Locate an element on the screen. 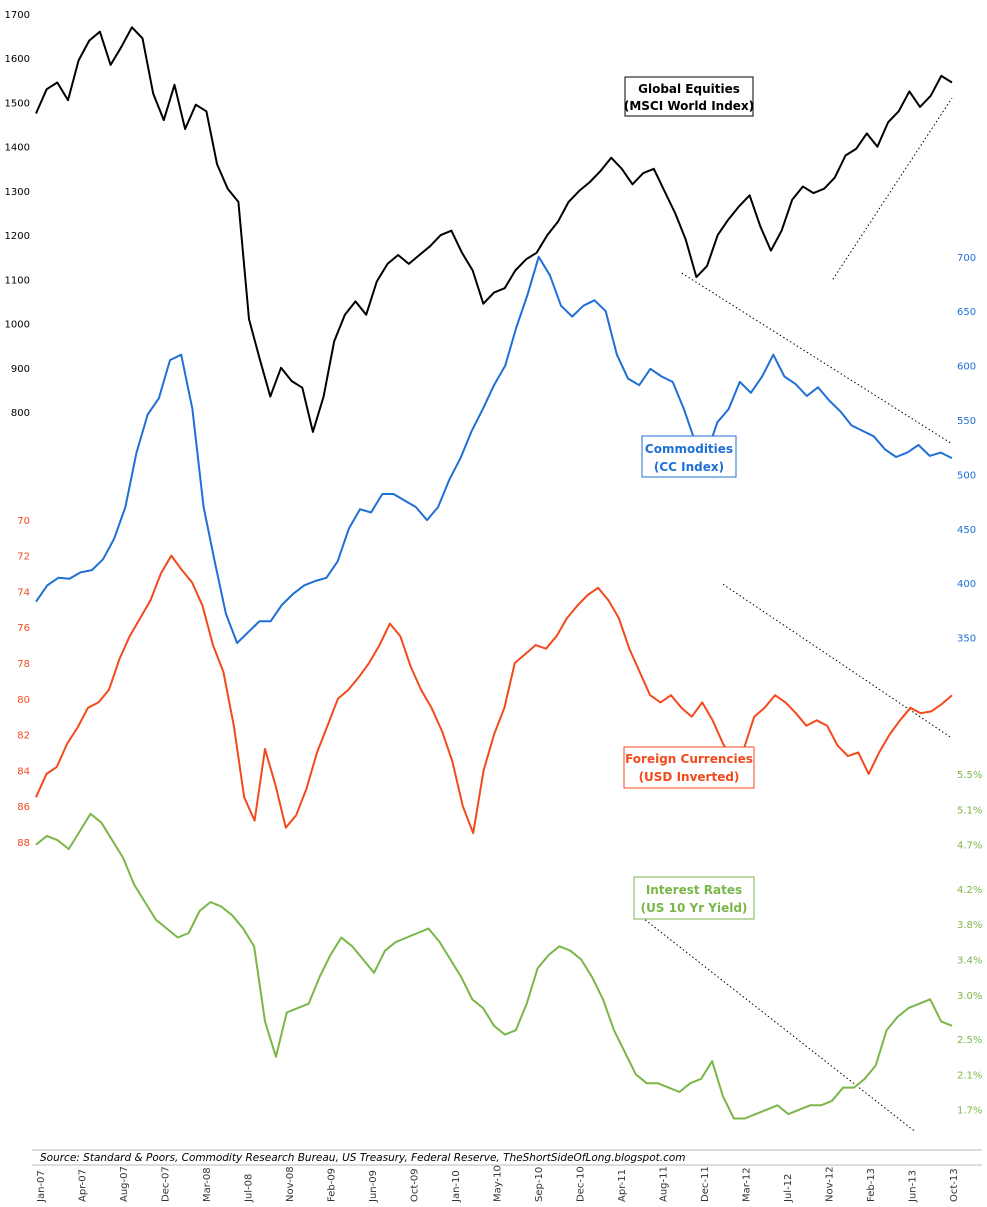 The height and width of the screenshot is (1207, 987). commodities-tick-label: 700 is located at coordinates (966, 258).